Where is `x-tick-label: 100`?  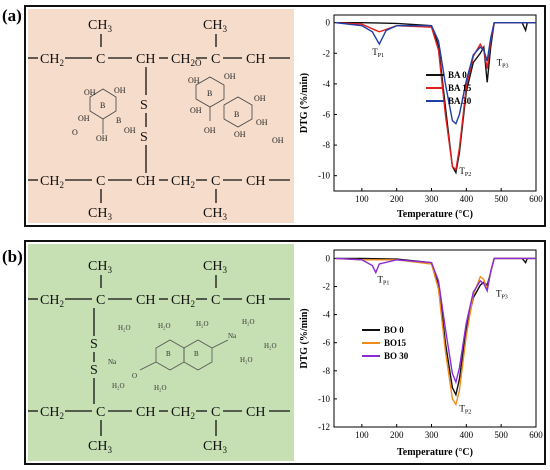 x-tick-label: 100 is located at coordinates (362, 435).